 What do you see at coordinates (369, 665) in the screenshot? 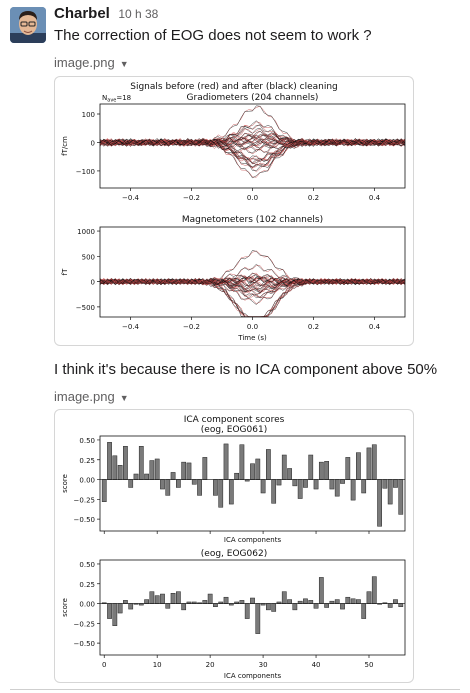
I see `x-tick-label: 50` at bounding box center [369, 665].